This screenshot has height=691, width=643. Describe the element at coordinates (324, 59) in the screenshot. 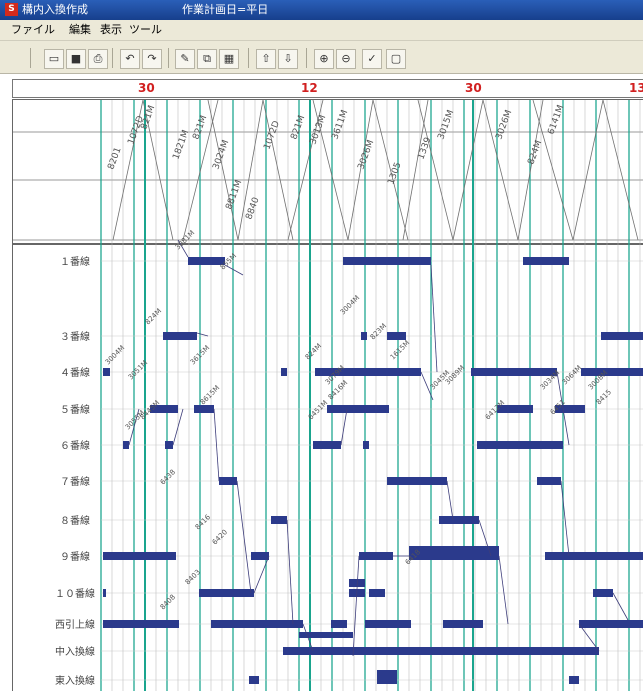

I see `zoom-in-button: ⊕` at that location.